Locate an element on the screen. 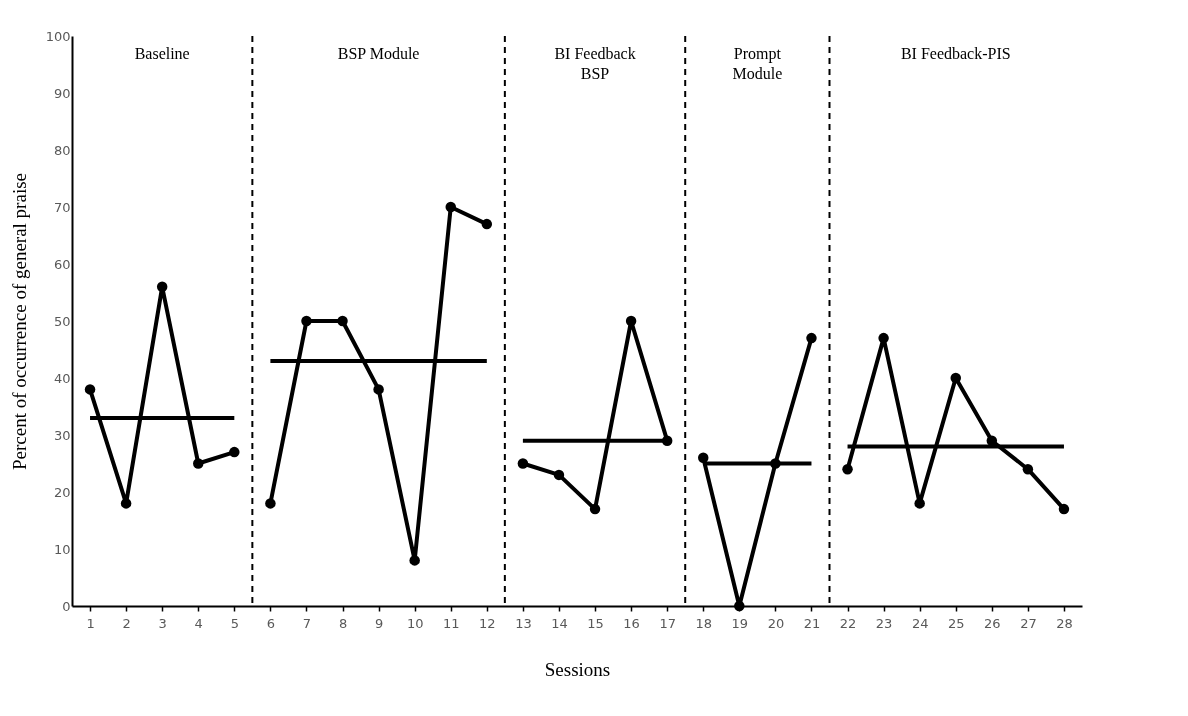  x-tick-label: 11 is located at coordinates (451, 623).